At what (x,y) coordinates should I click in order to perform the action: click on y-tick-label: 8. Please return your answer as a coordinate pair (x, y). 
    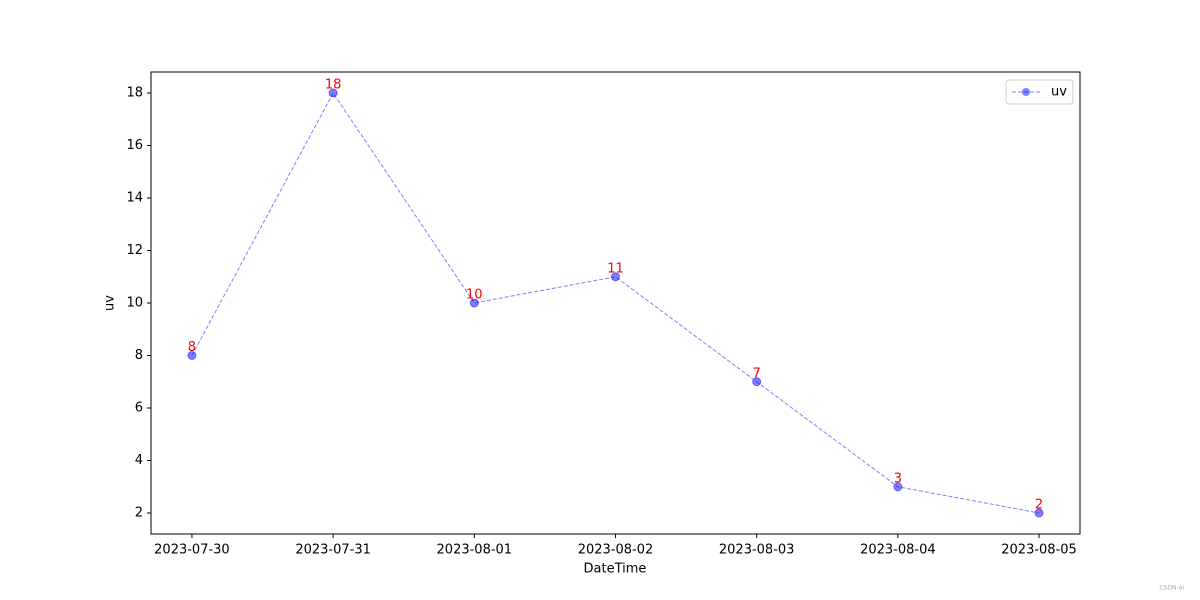
    Looking at the image, I should click on (139, 355).